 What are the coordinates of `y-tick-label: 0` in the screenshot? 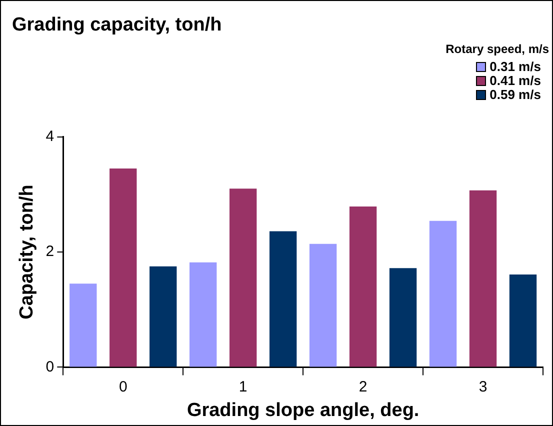 It's located at (50, 367).